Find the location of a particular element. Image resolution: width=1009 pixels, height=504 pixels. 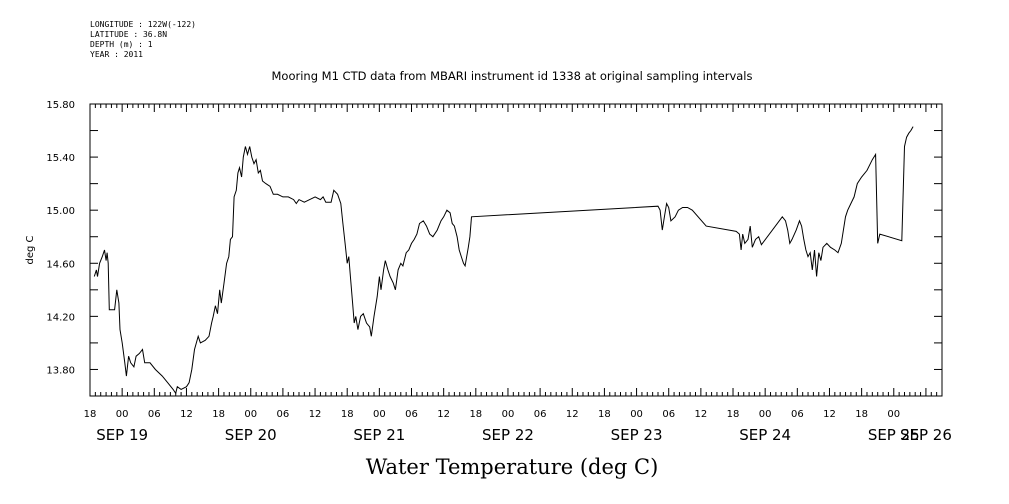

x-day-tick-label: SEP 24 is located at coordinates (765, 435).